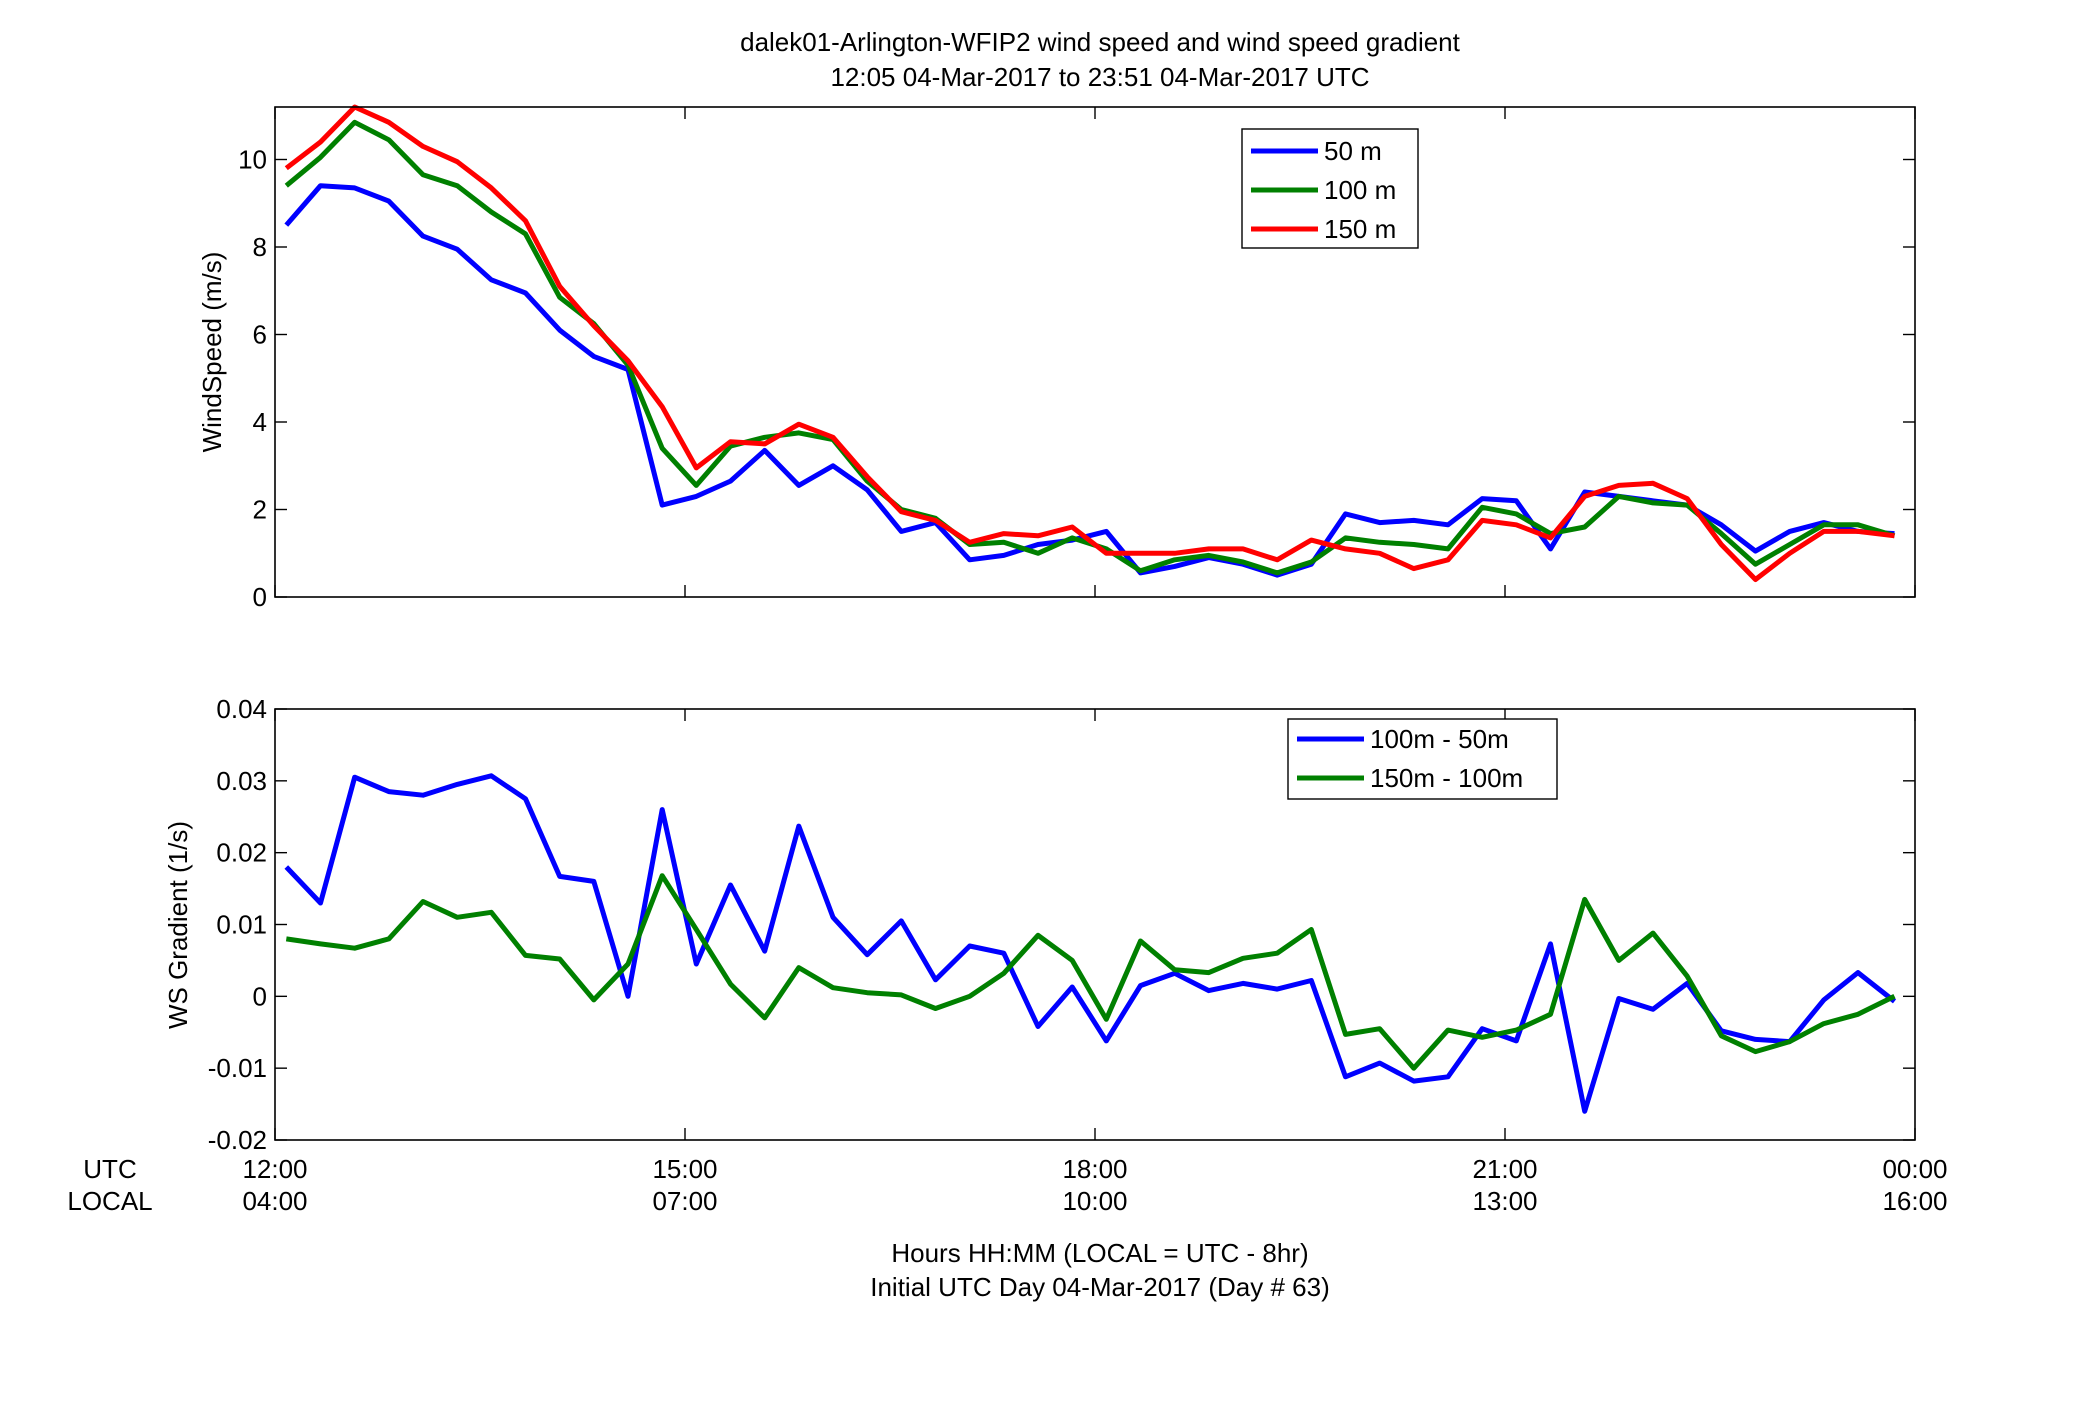 Image resolution: width=2098 pixels, height=1425 pixels. Describe the element at coordinates (241, 781) in the screenshot. I see `gradient-ytick-label: 0.03` at that location.